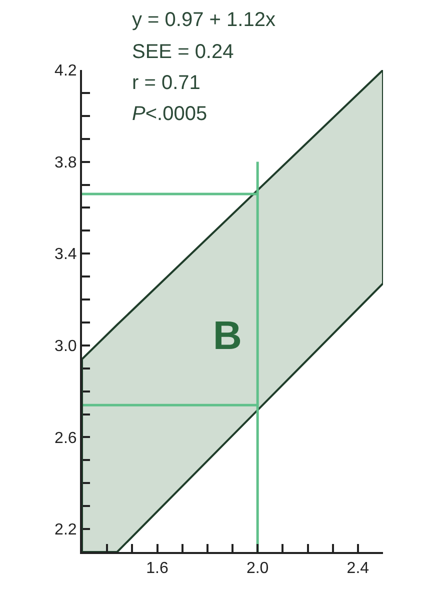  What do you see at coordinates (65, 438) in the screenshot?
I see `y-tick-label: 2.6` at bounding box center [65, 438].